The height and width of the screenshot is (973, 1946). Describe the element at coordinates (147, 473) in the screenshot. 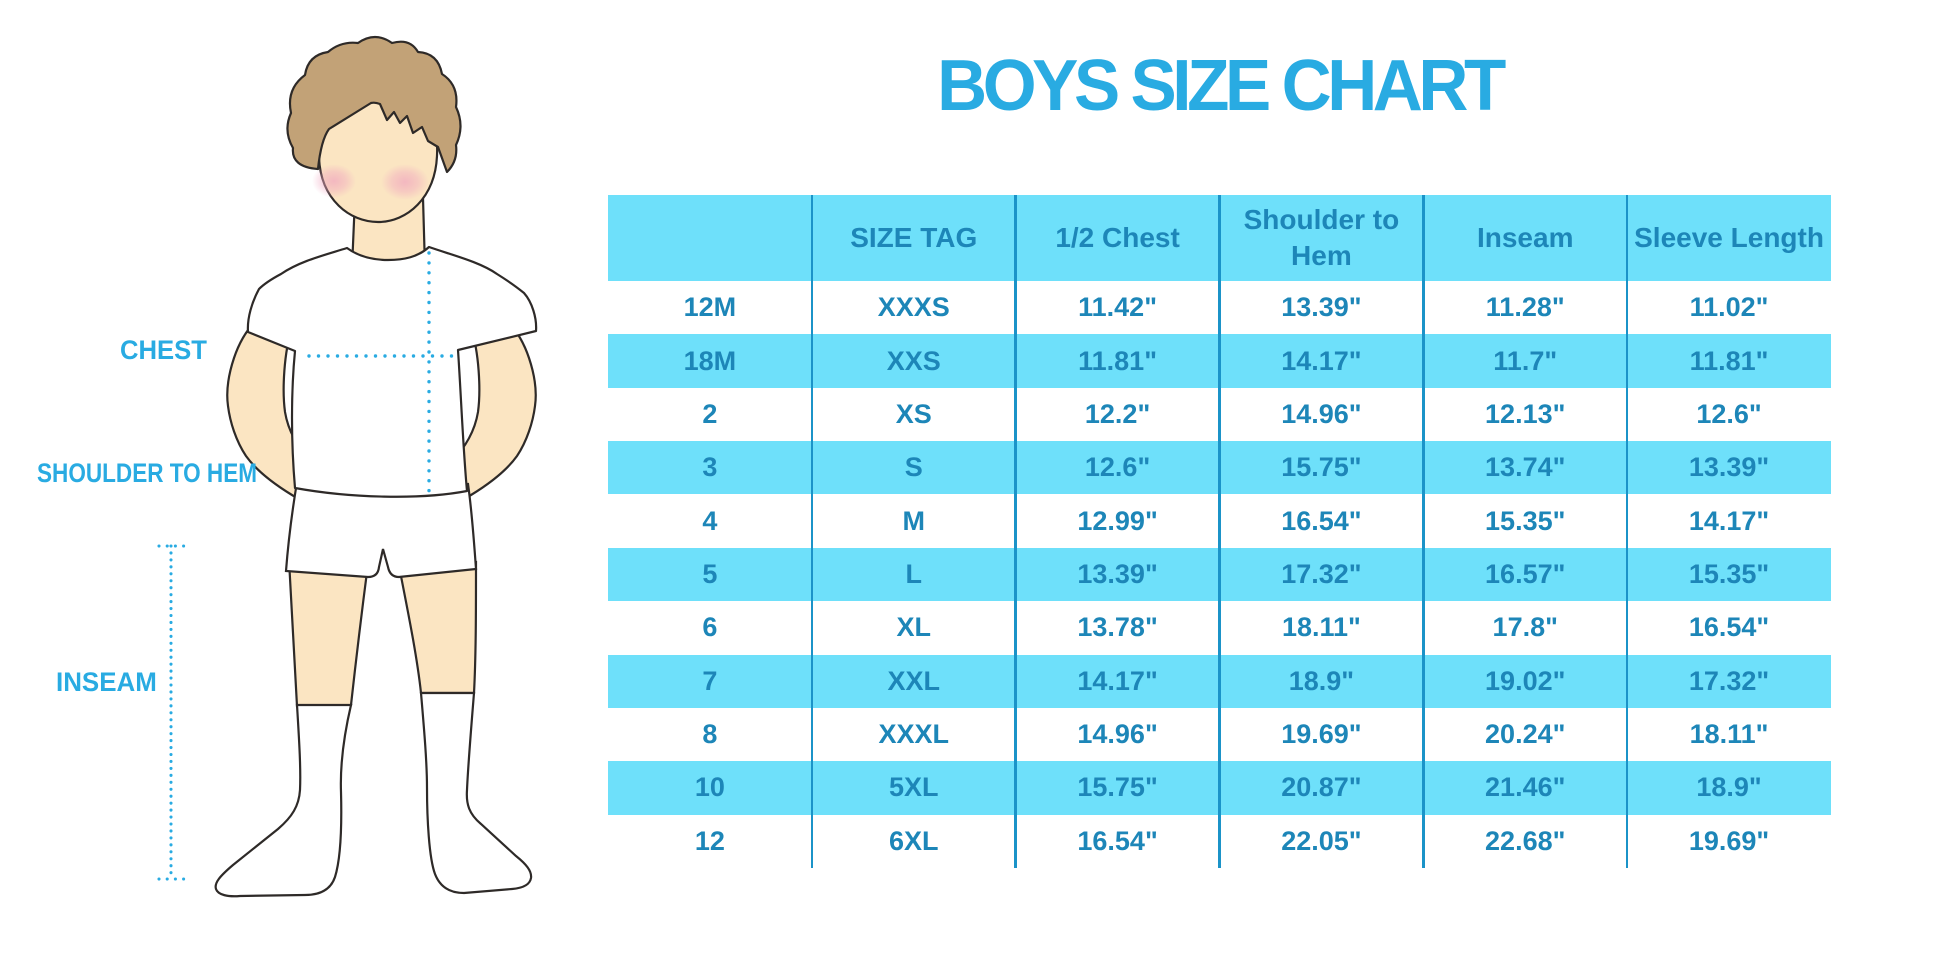

I see `shoulder-to-hem-label: SHOULDER TO HEM` at that location.